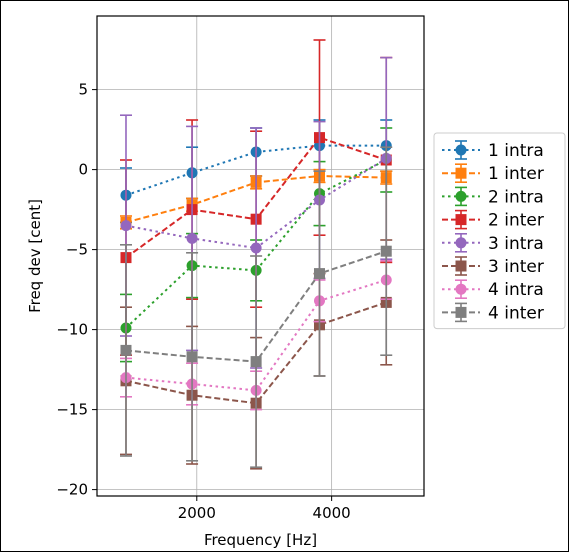  What do you see at coordinates (72, 330) in the screenshot?
I see `y-tick-label: −10` at bounding box center [72, 330].